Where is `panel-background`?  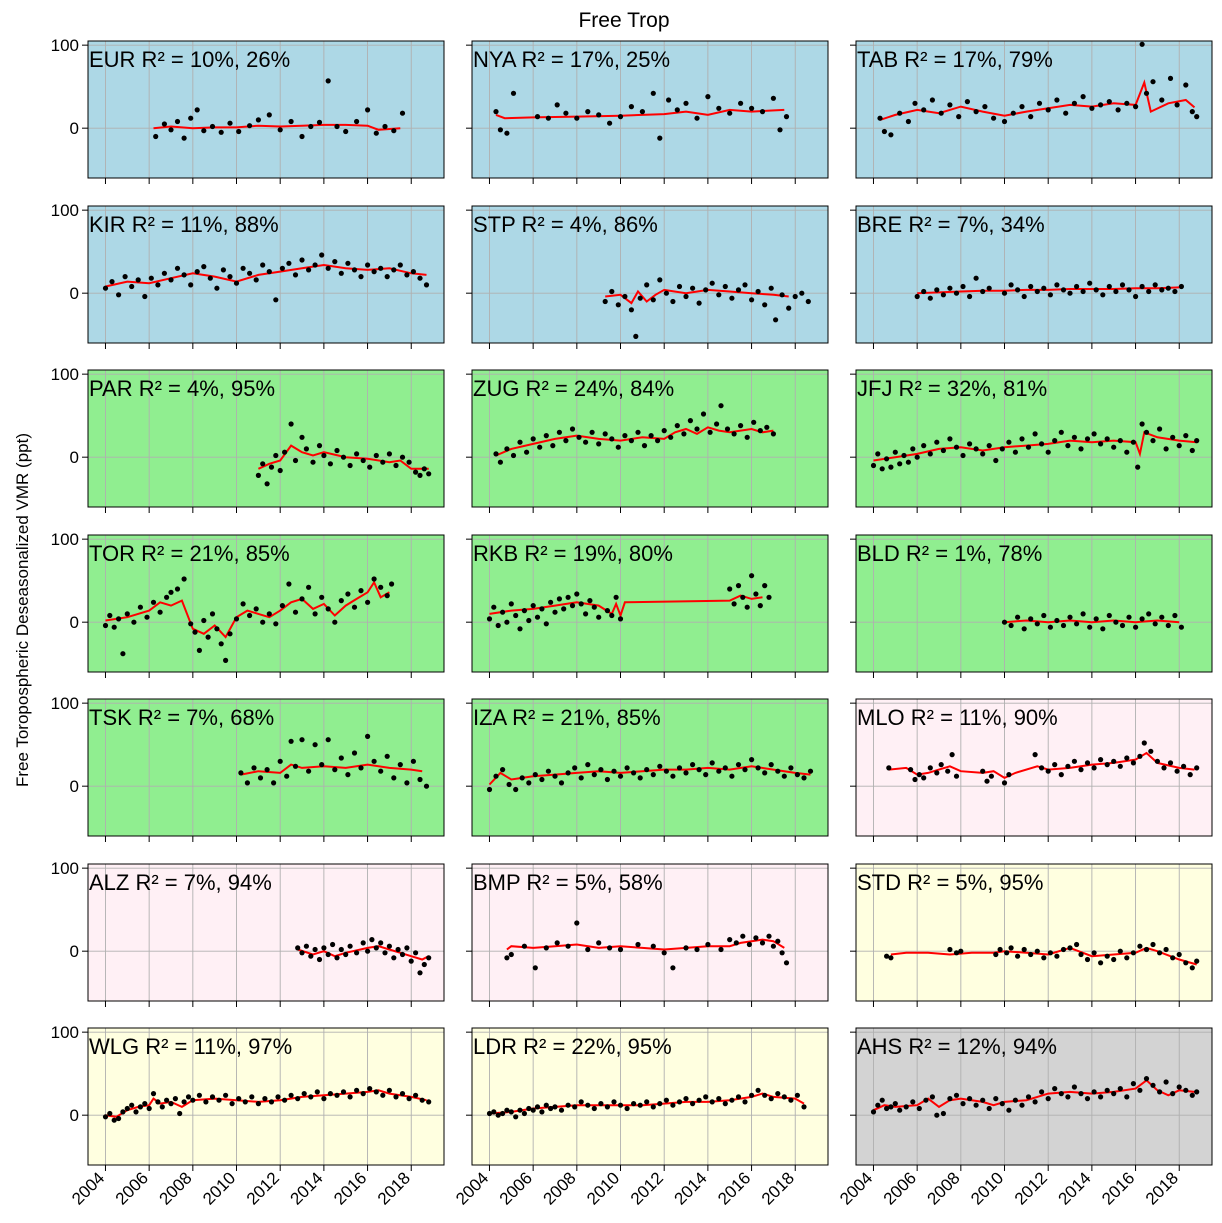
panel-background is located at coordinates (1034, 932).